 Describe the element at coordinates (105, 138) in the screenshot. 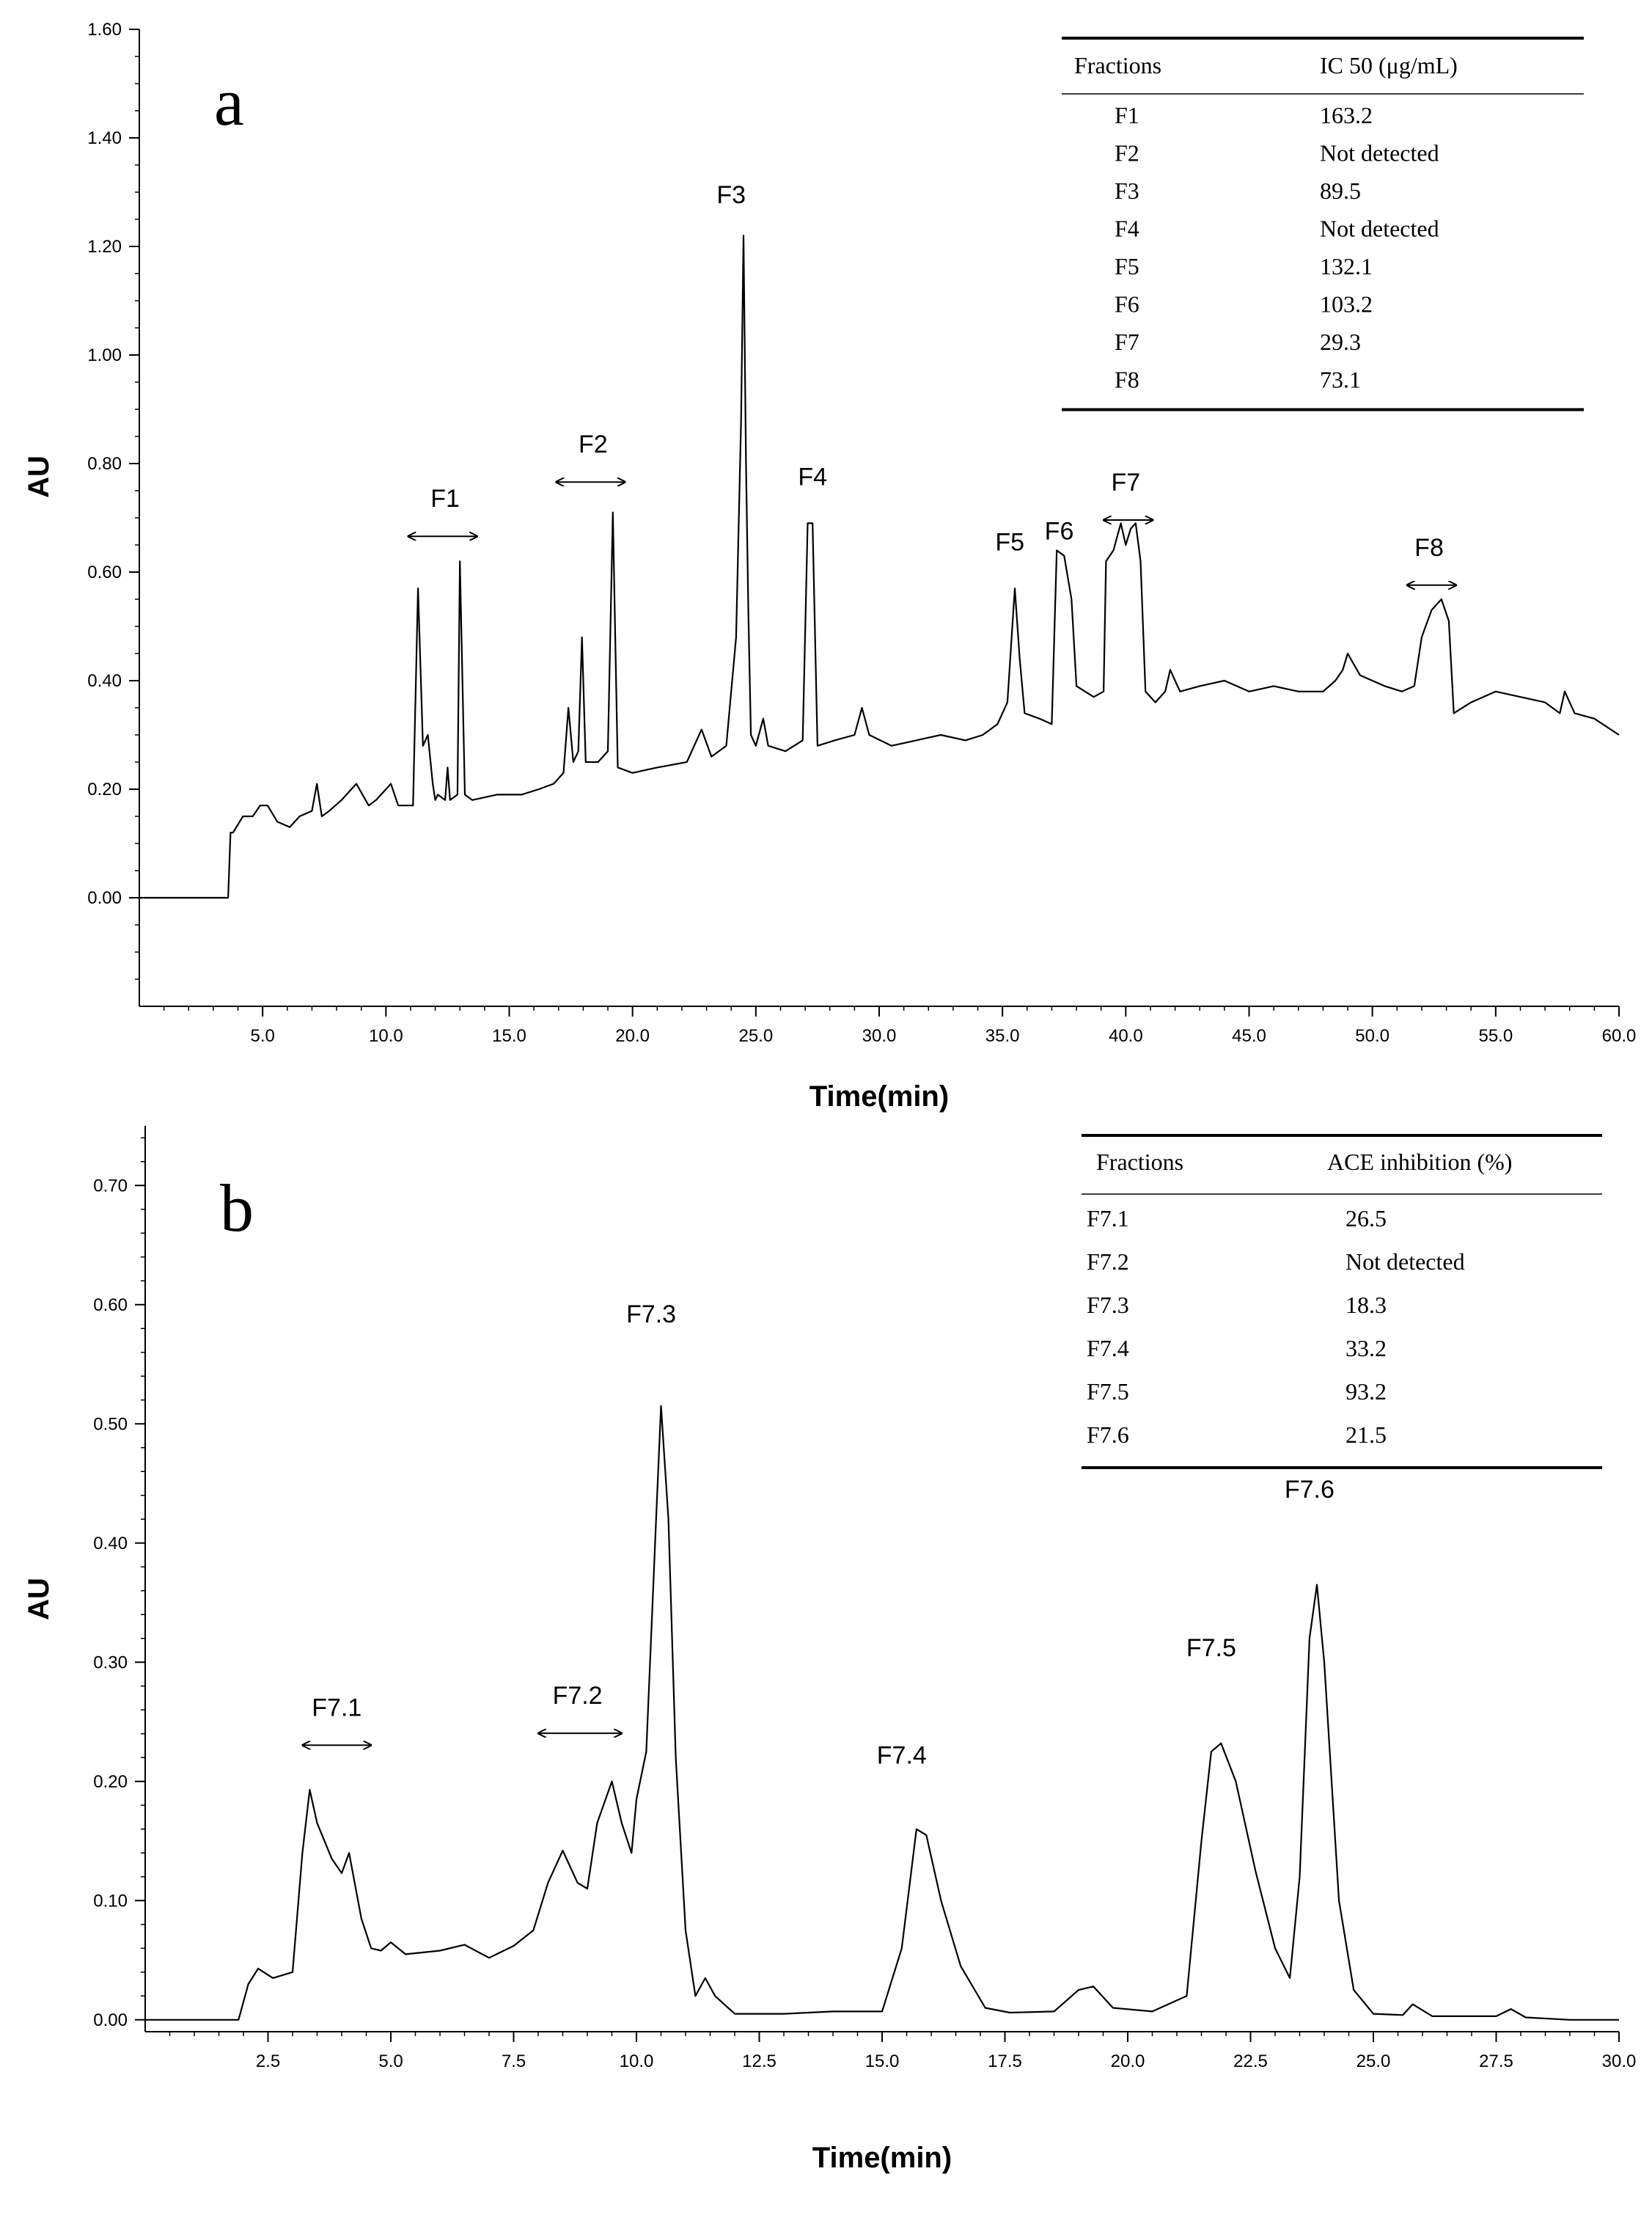

I see `y-tick-label: 1.40` at that location.